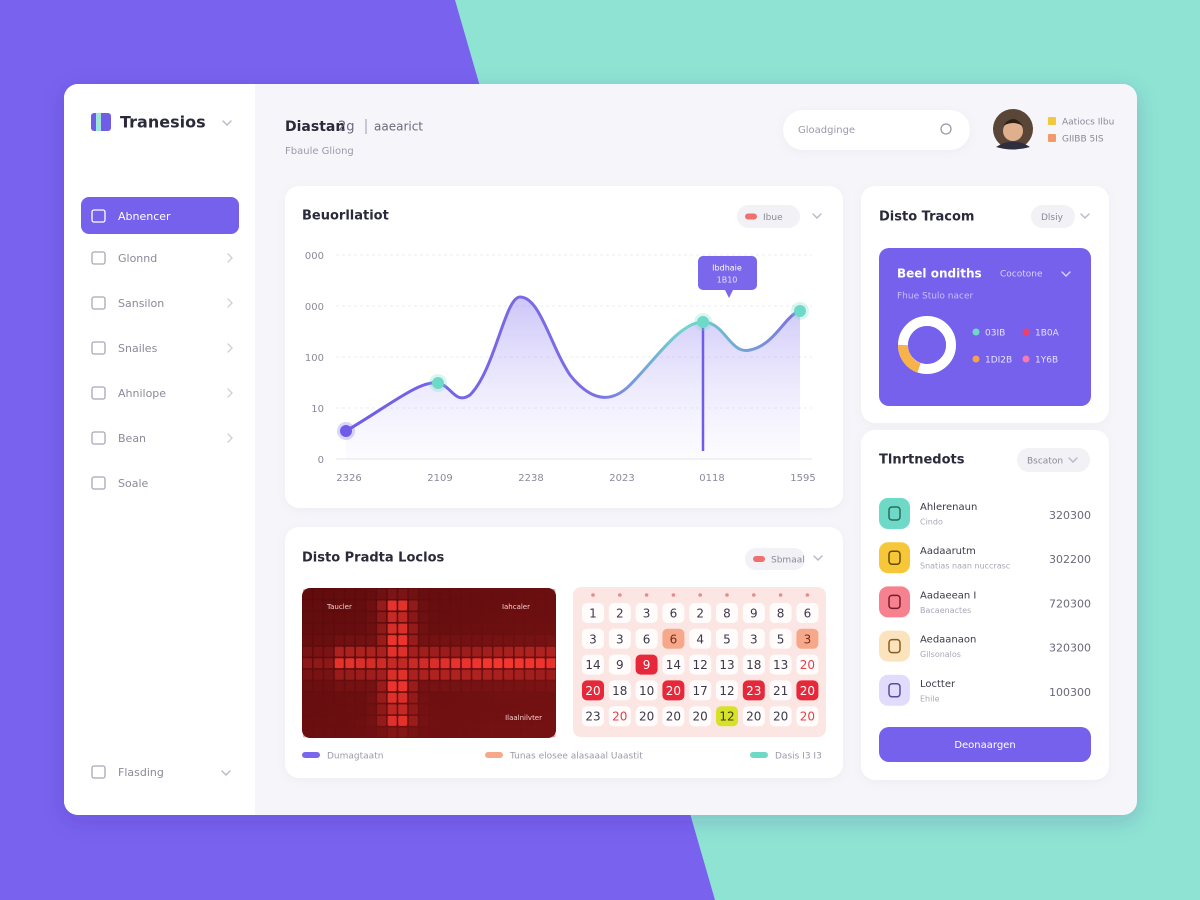 The image size is (1200, 900). Describe the element at coordinates (346, 431) in the screenshot. I see `chart-point` at that location.